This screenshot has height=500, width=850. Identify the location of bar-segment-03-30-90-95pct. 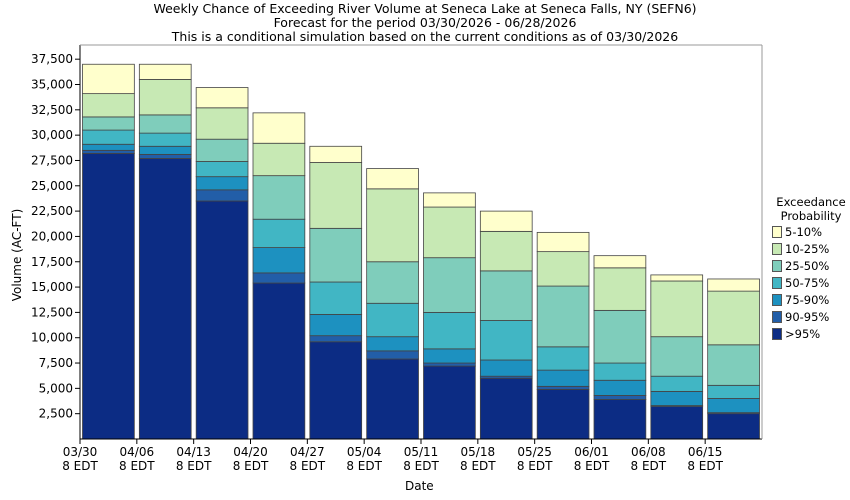
(108, 151).